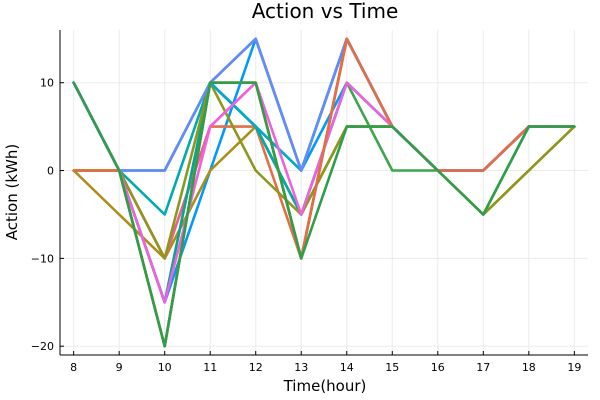  What do you see at coordinates (529, 367) in the screenshot?
I see `x-tick-label: 18` at bounding box center [529, 367].